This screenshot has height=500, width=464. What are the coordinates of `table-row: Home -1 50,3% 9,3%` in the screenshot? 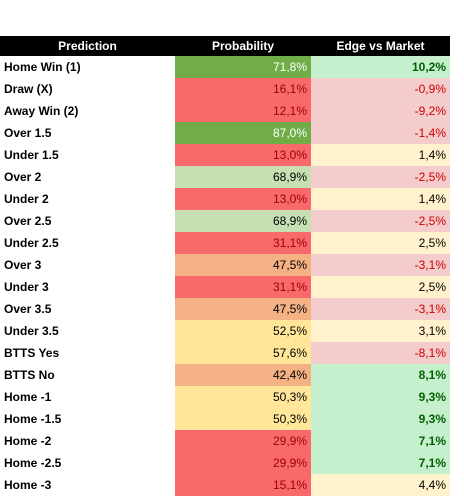 It's located at (225, 397).